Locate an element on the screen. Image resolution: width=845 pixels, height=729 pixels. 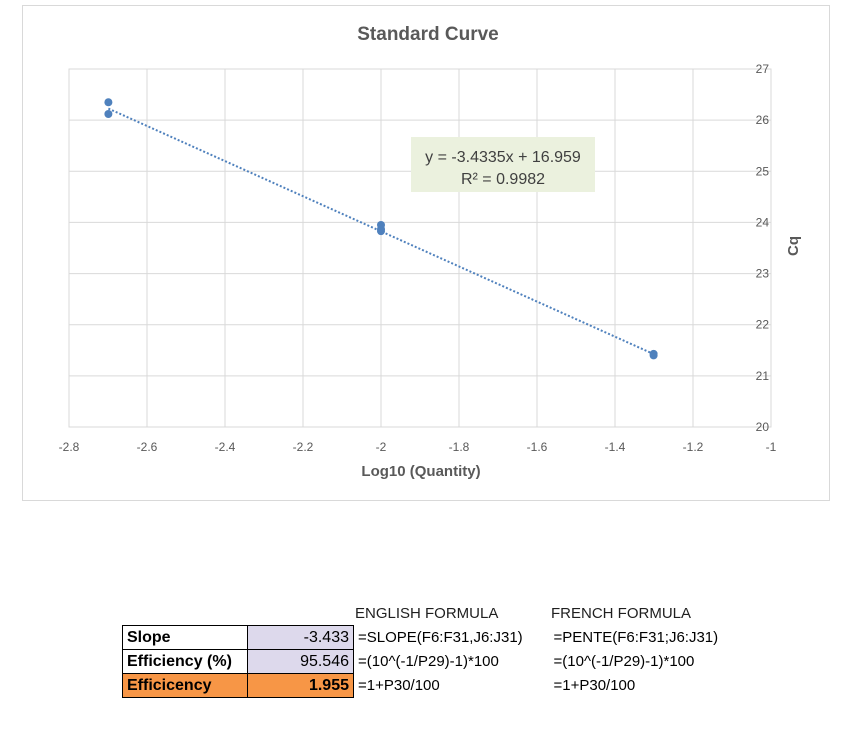
french-formula: =1+P30/100 is located at coordinates (594, 685).